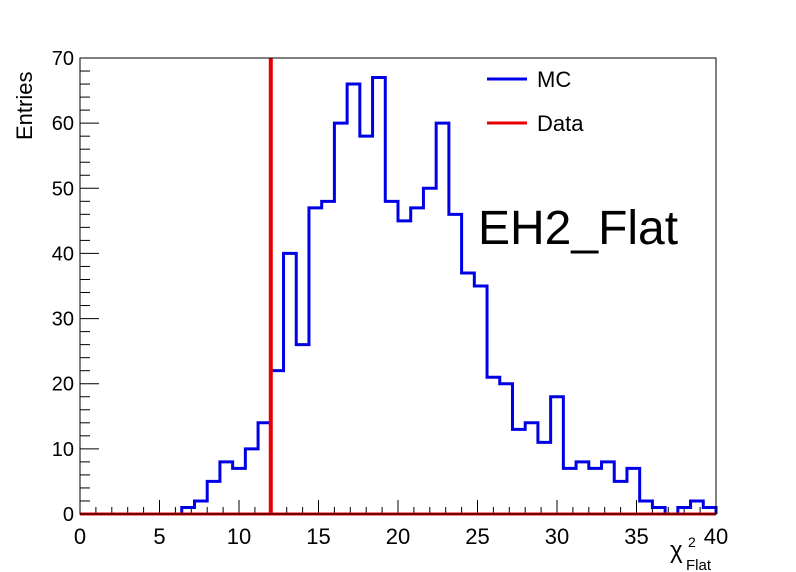  What do you see at coordinates (554, 79) in the screenshot?
I see `legend-mc-label: MC` at bounding box center [554, 79].